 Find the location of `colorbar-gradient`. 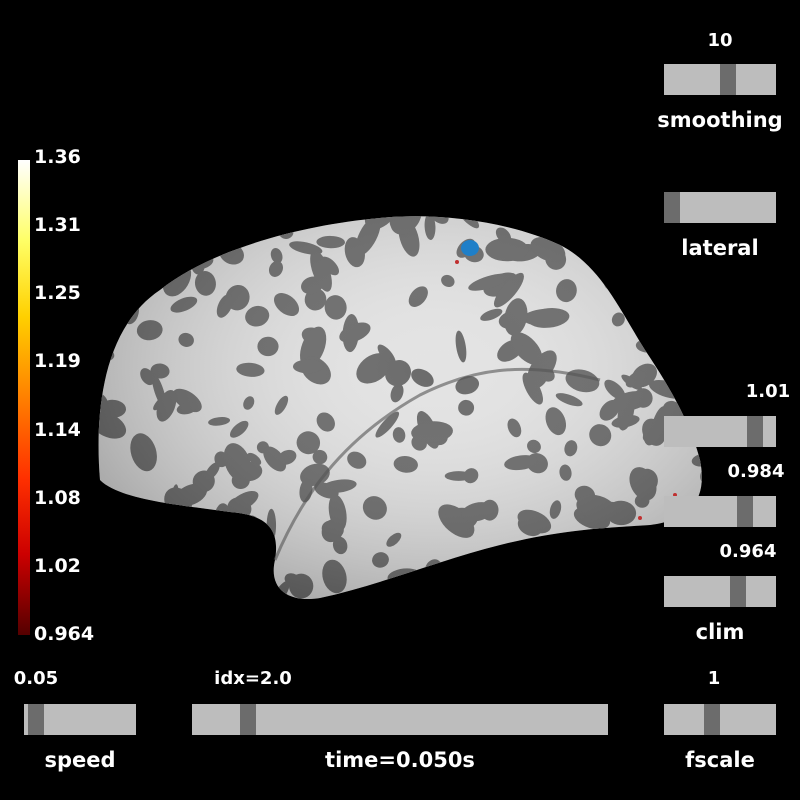

colorbar-gradient is located at coordinates (24, 397).